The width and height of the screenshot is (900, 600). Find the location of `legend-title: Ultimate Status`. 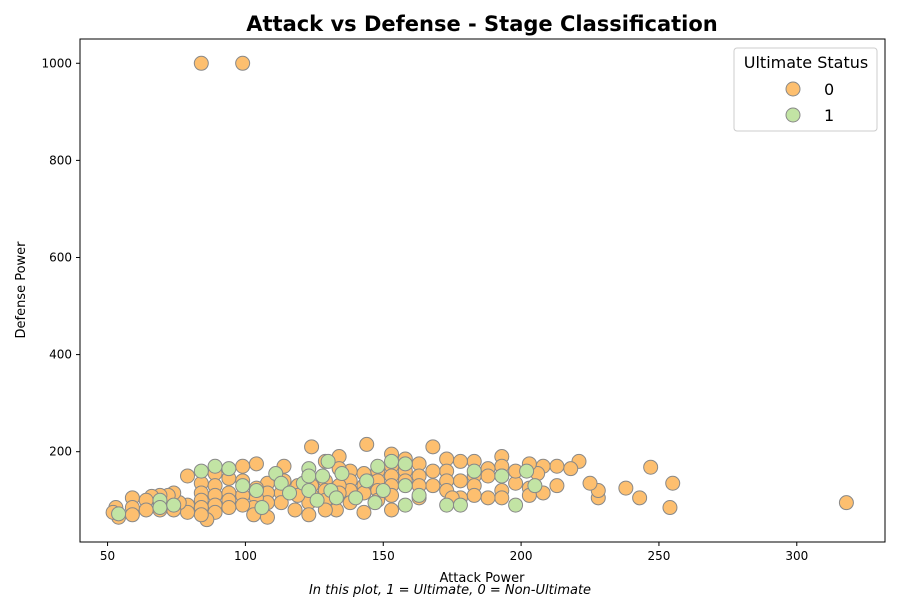

legend-title: Ultimate Status is located at coordinates (806, 62).